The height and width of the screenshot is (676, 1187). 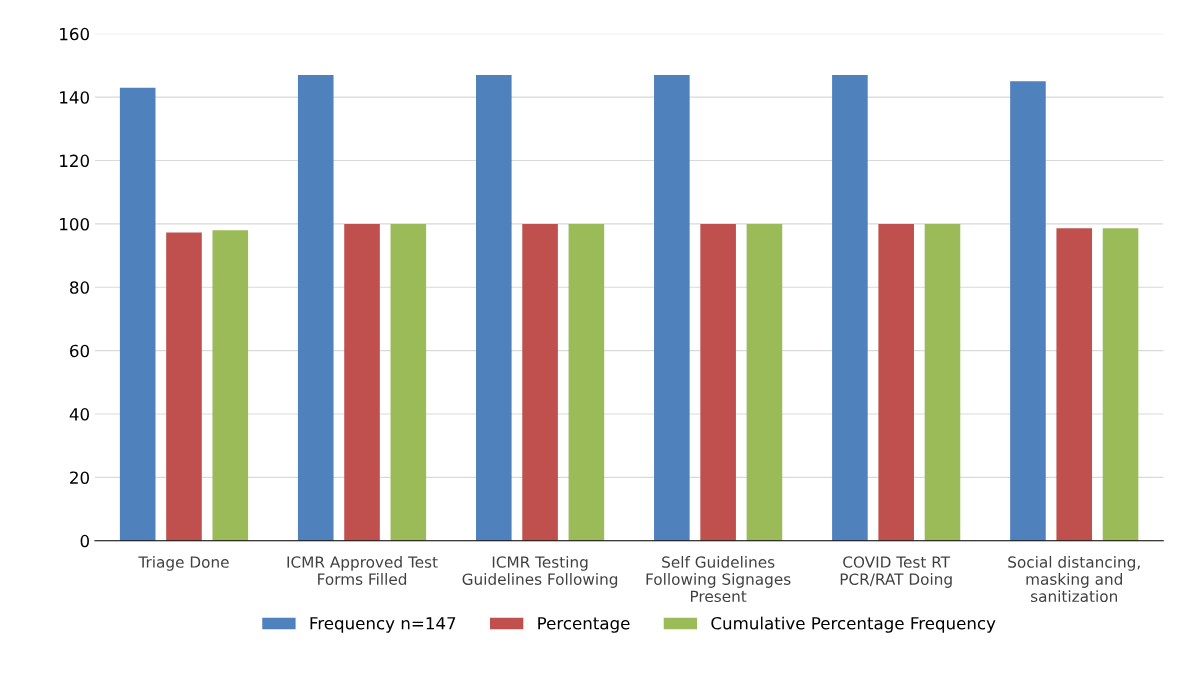 I want to click on x-tick-label: Social distancing, masking and sanitization, so click(x=1074, y=579).